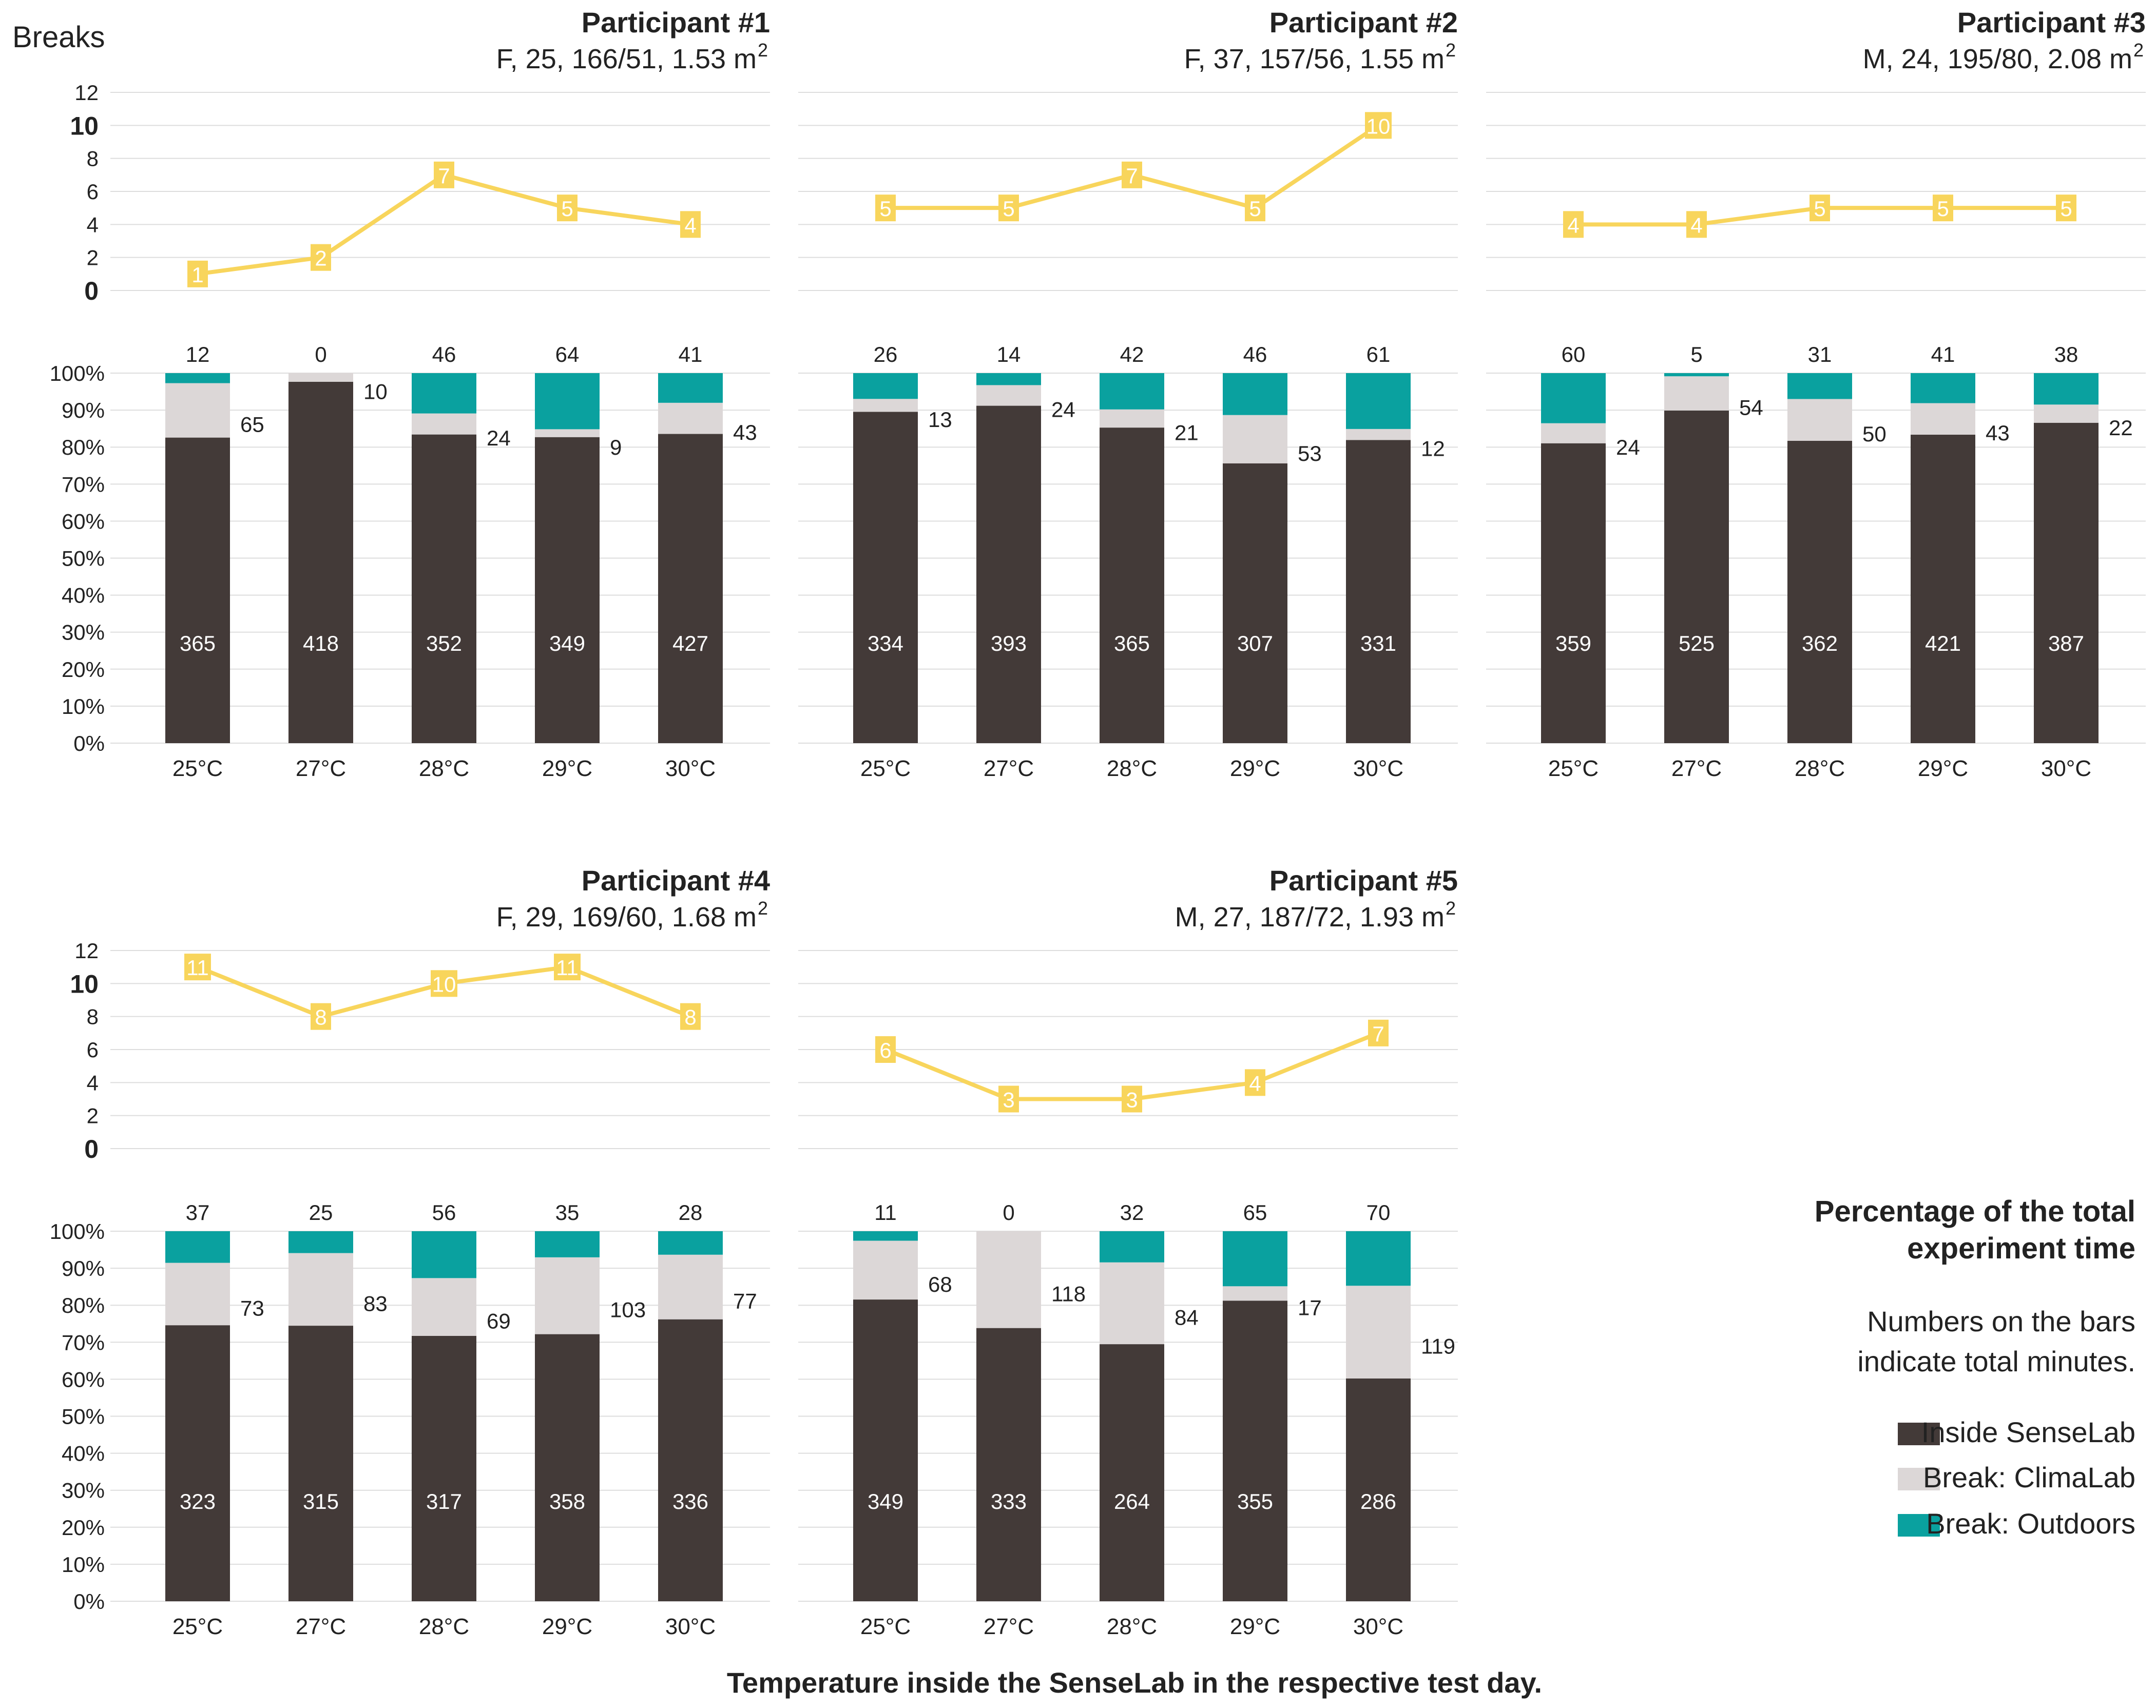  Describe the element at coordinates (1996, 1361) in the screenshot. I see `legend-note-line2: indicate total minutes.` at that location.